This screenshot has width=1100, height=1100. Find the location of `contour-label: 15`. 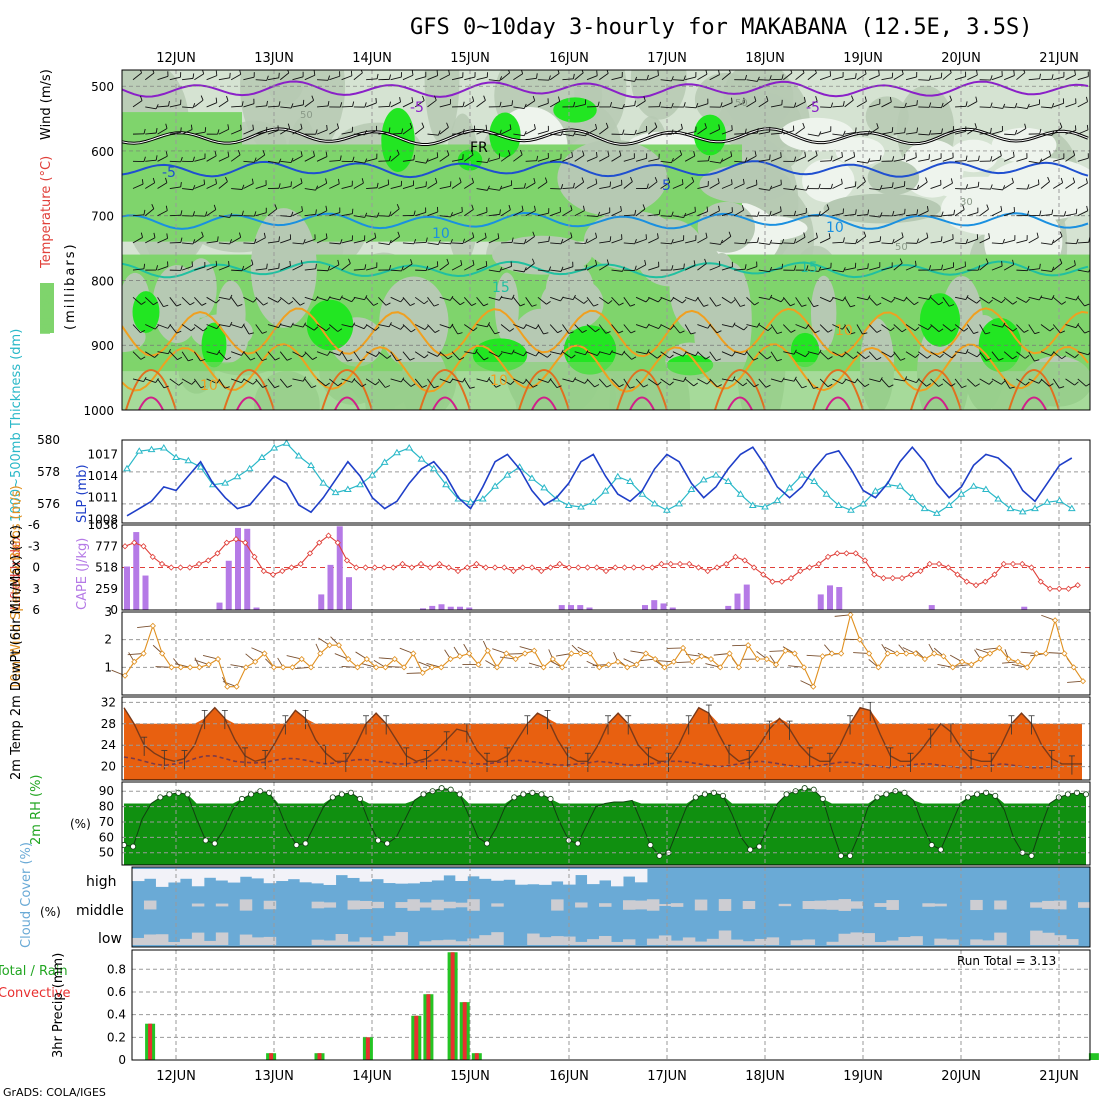

contour-label: 15 is located at coordinates (501, 288).